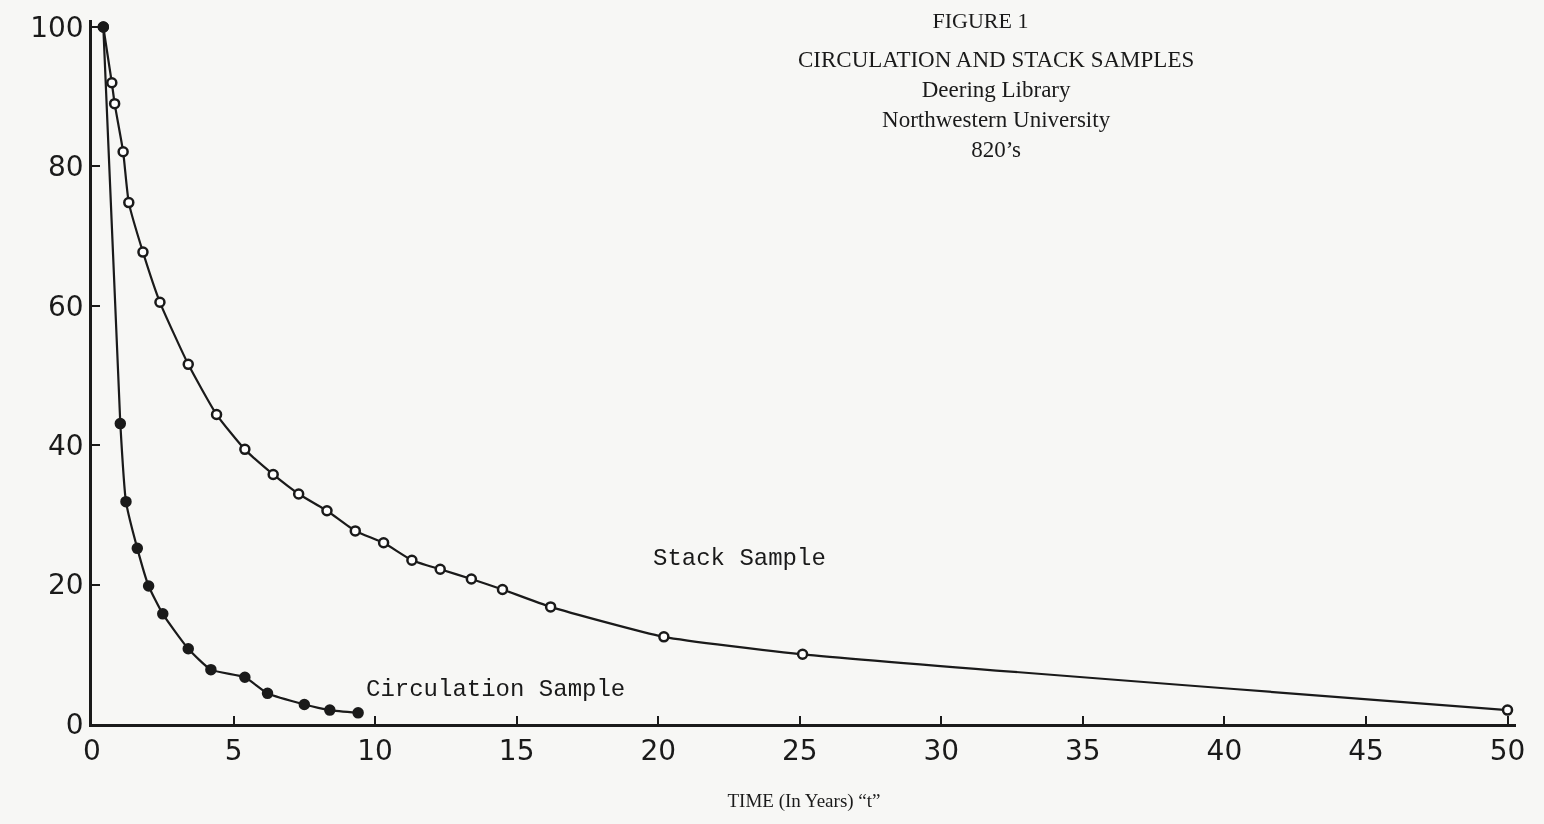 The height and width of the screenshot is (824, 1544). Describe the element at coordinates (799, 751) in the screenshot. I see `x-tick-label: 25` at that location.